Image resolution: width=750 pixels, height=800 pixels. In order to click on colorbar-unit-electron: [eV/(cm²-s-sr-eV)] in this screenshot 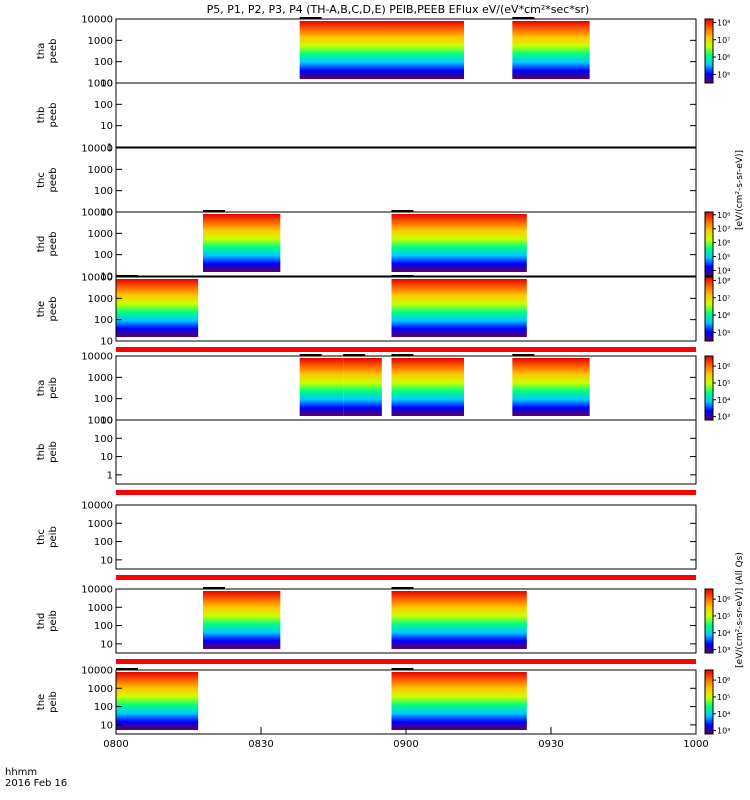, I will do `click(740, 190)`.